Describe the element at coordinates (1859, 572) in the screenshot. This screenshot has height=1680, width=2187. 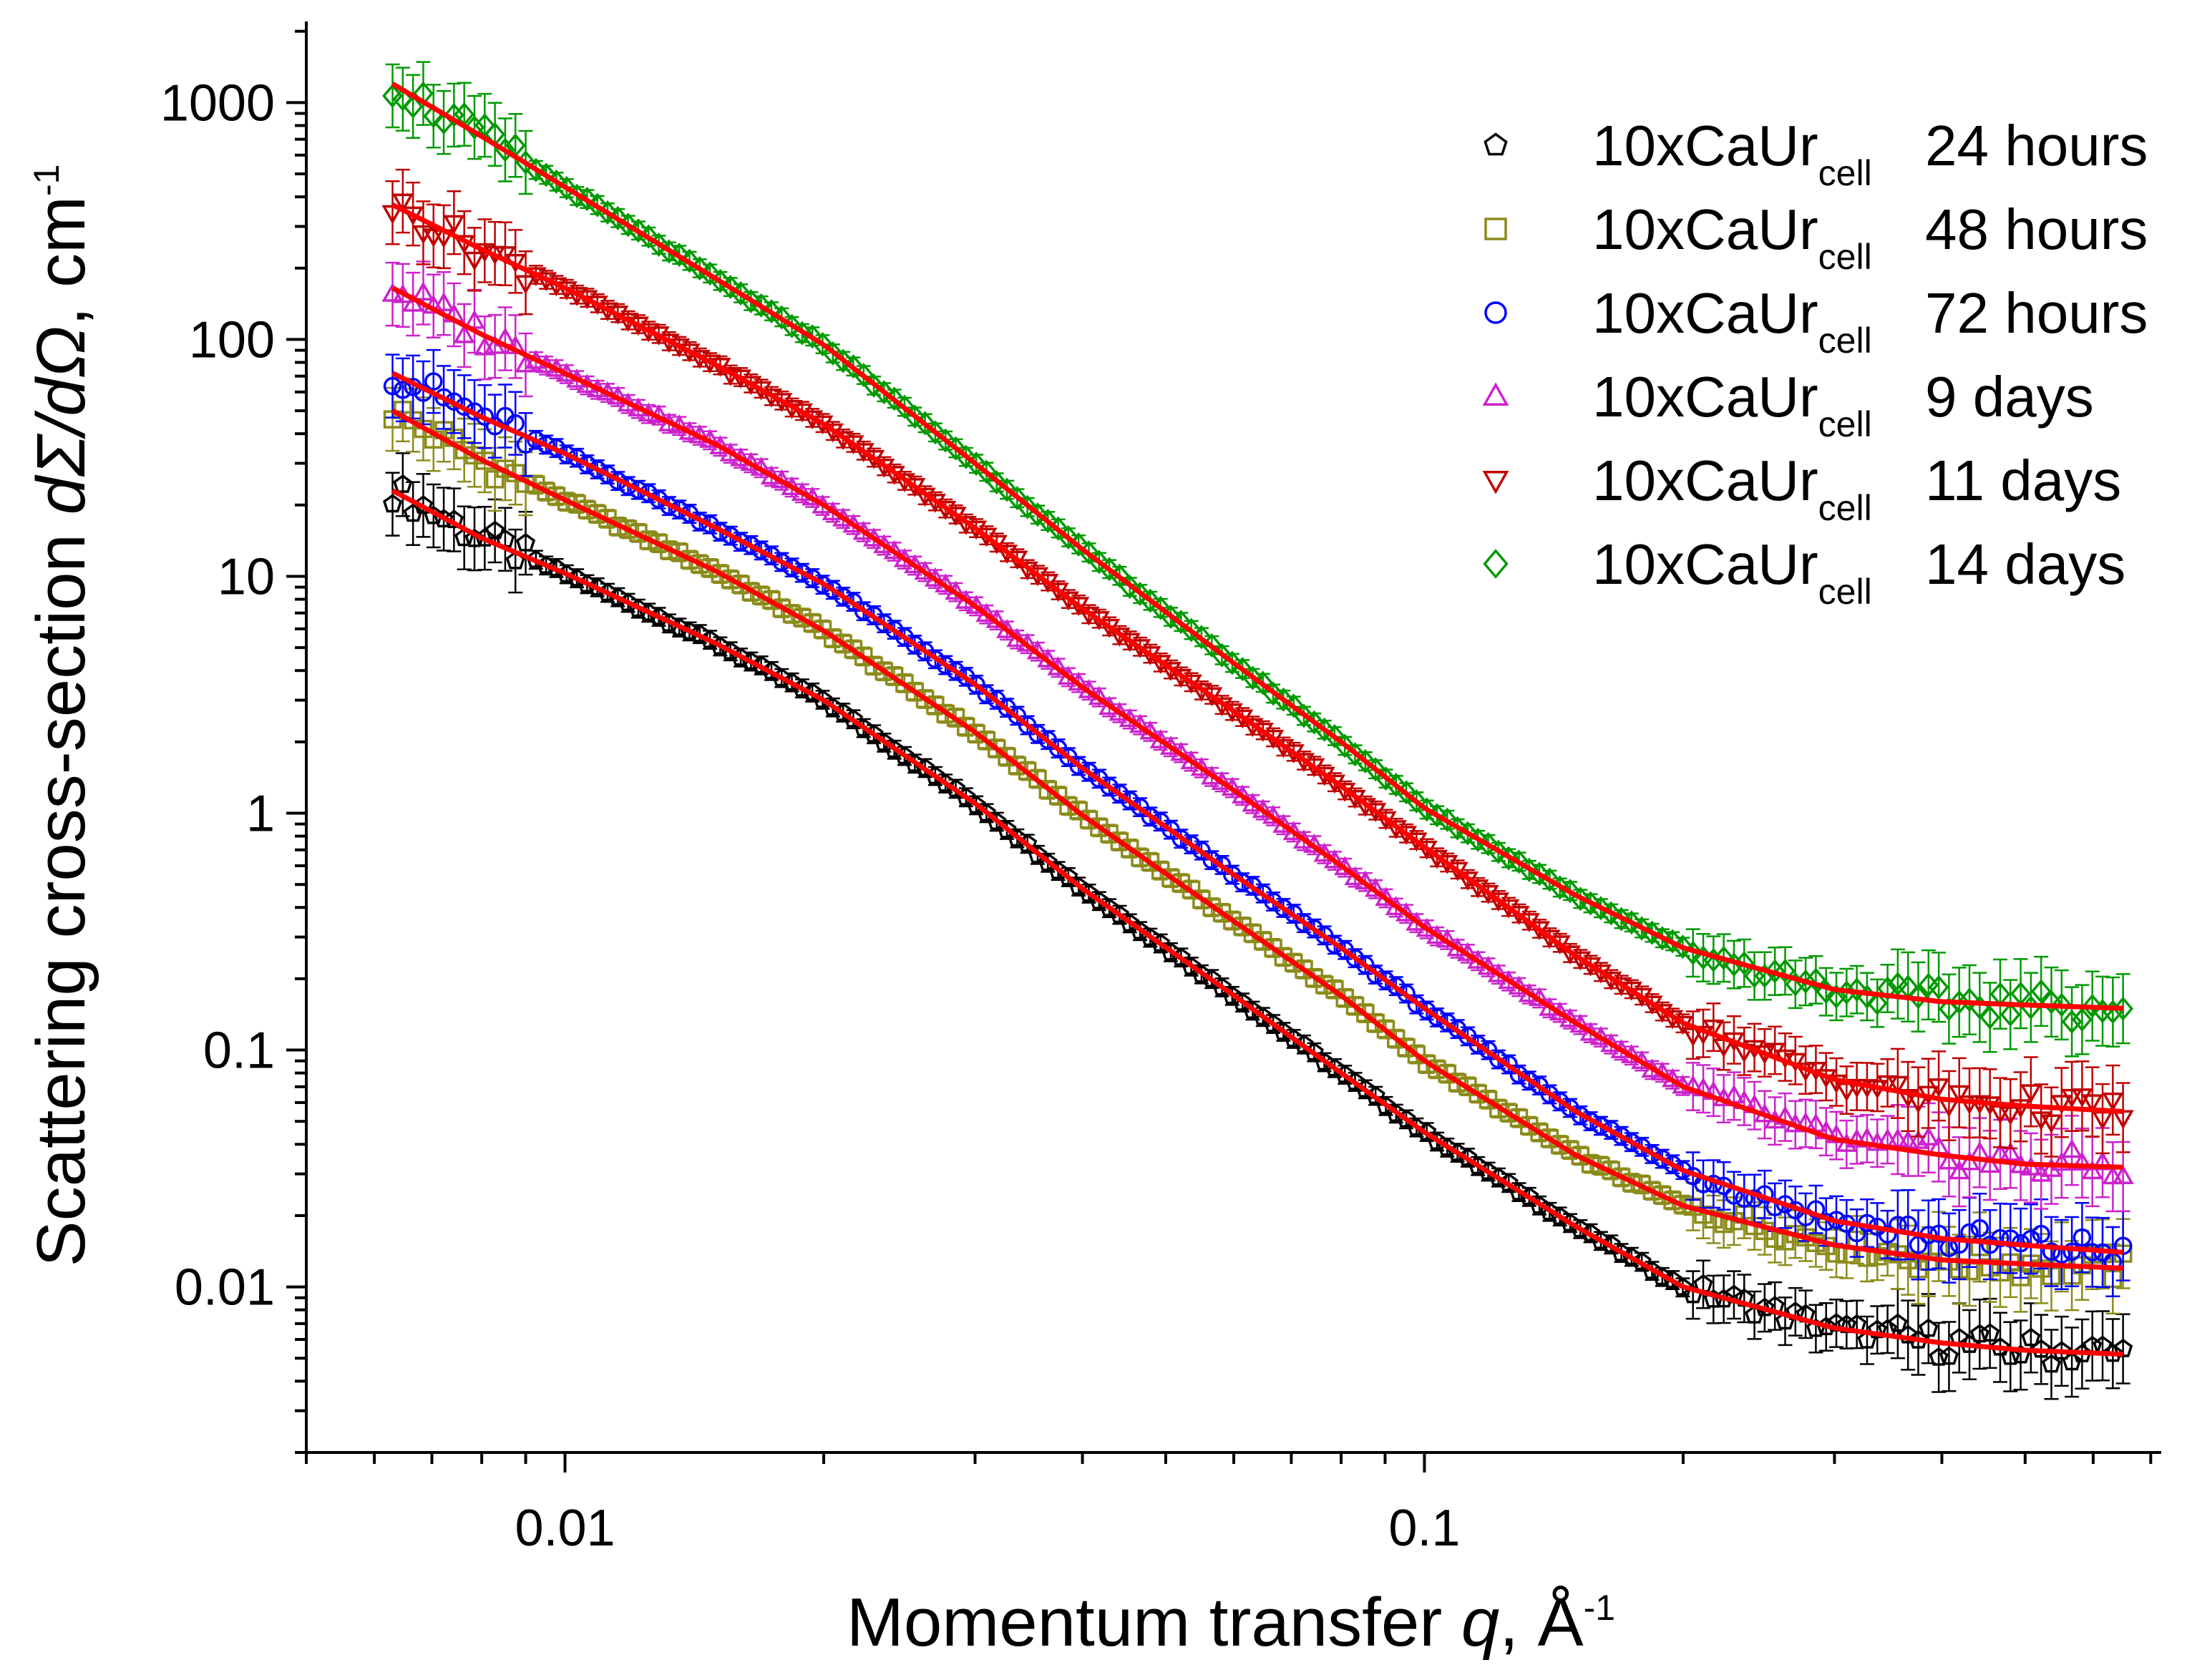
I see `legend-label: 10xCaUrcell 14 days` at that location.